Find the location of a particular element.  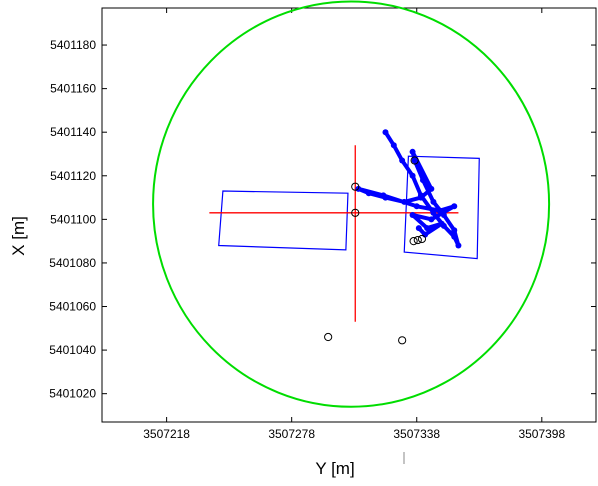

y-tick-label: 5401040 is located at coordinates (72, 350).